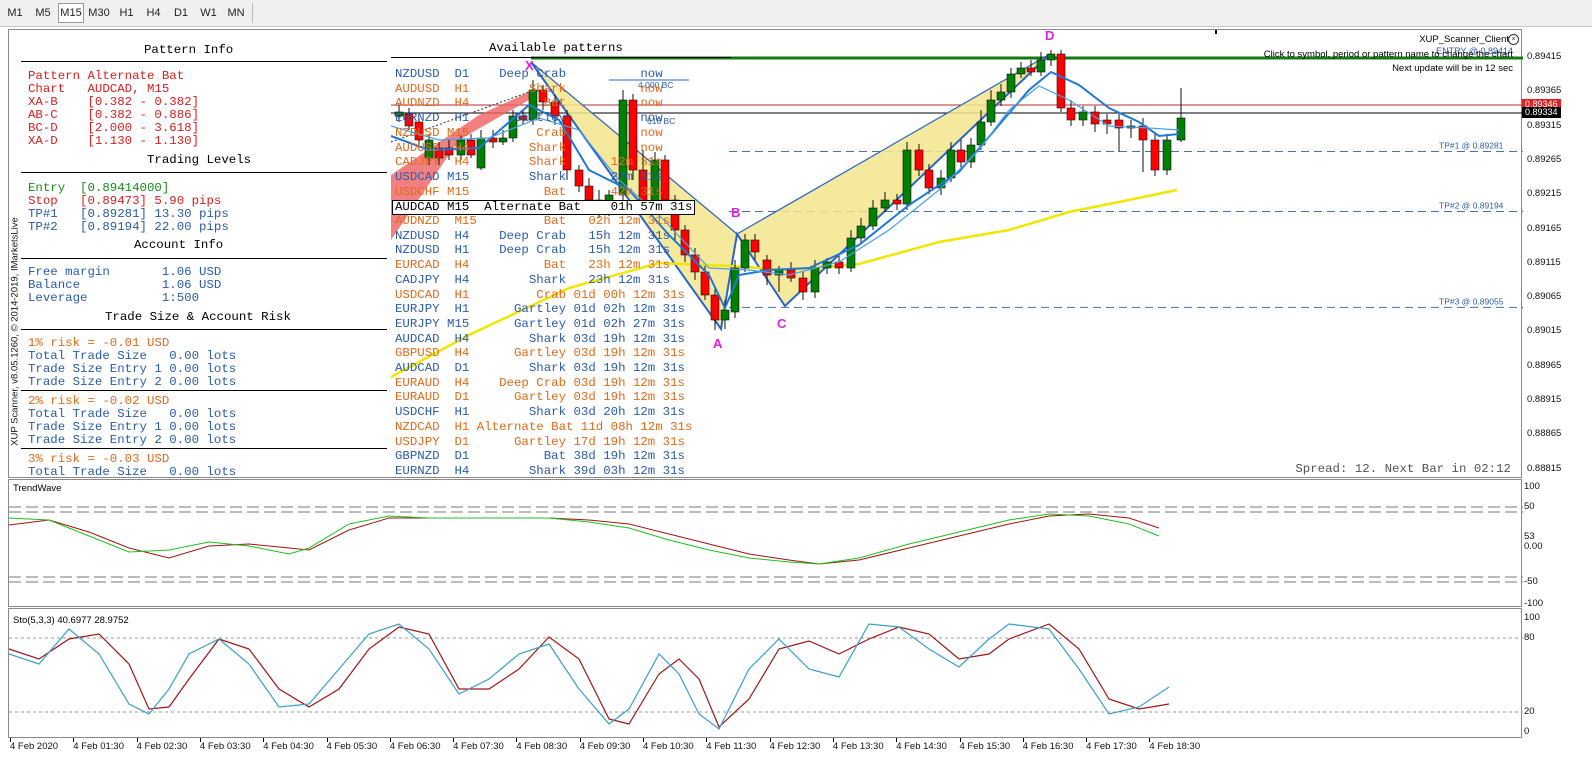  What do you see at coordinates (71, 620) in the screenshot?
I see `stochastic-label: Sto(5,3,3) 40.6977 28.9752` at bounding box center [71, 620].